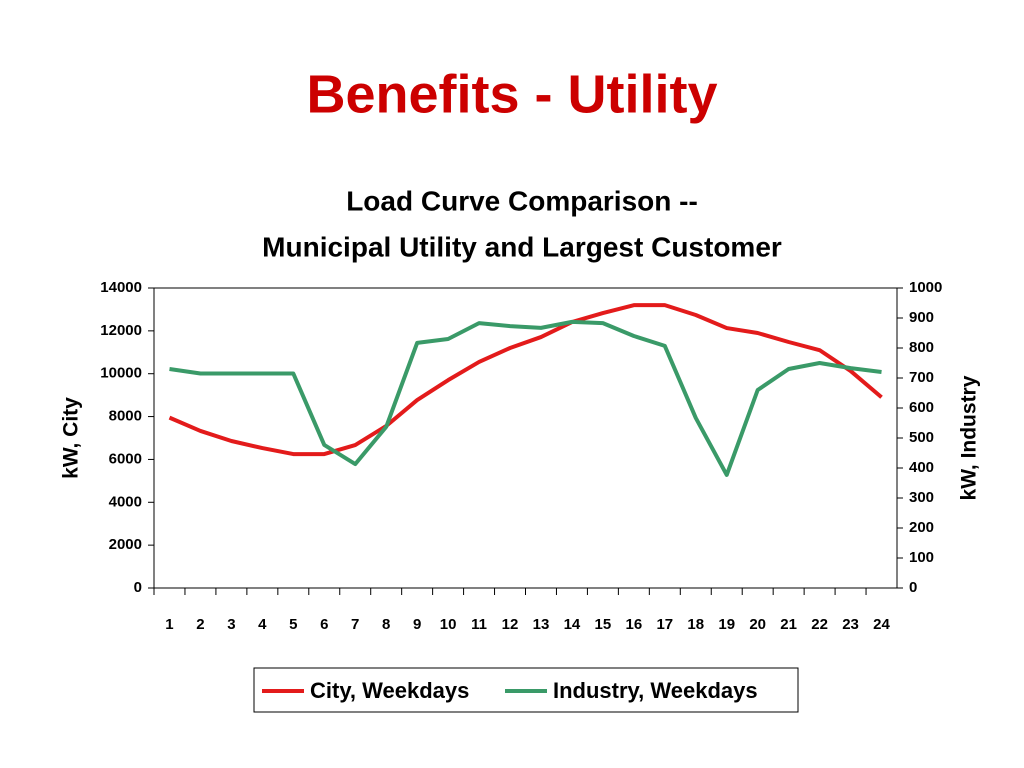 The height and width of the screenshot is (768, 1024). I want to click on x-tick-label: 4, so click(262, 624).